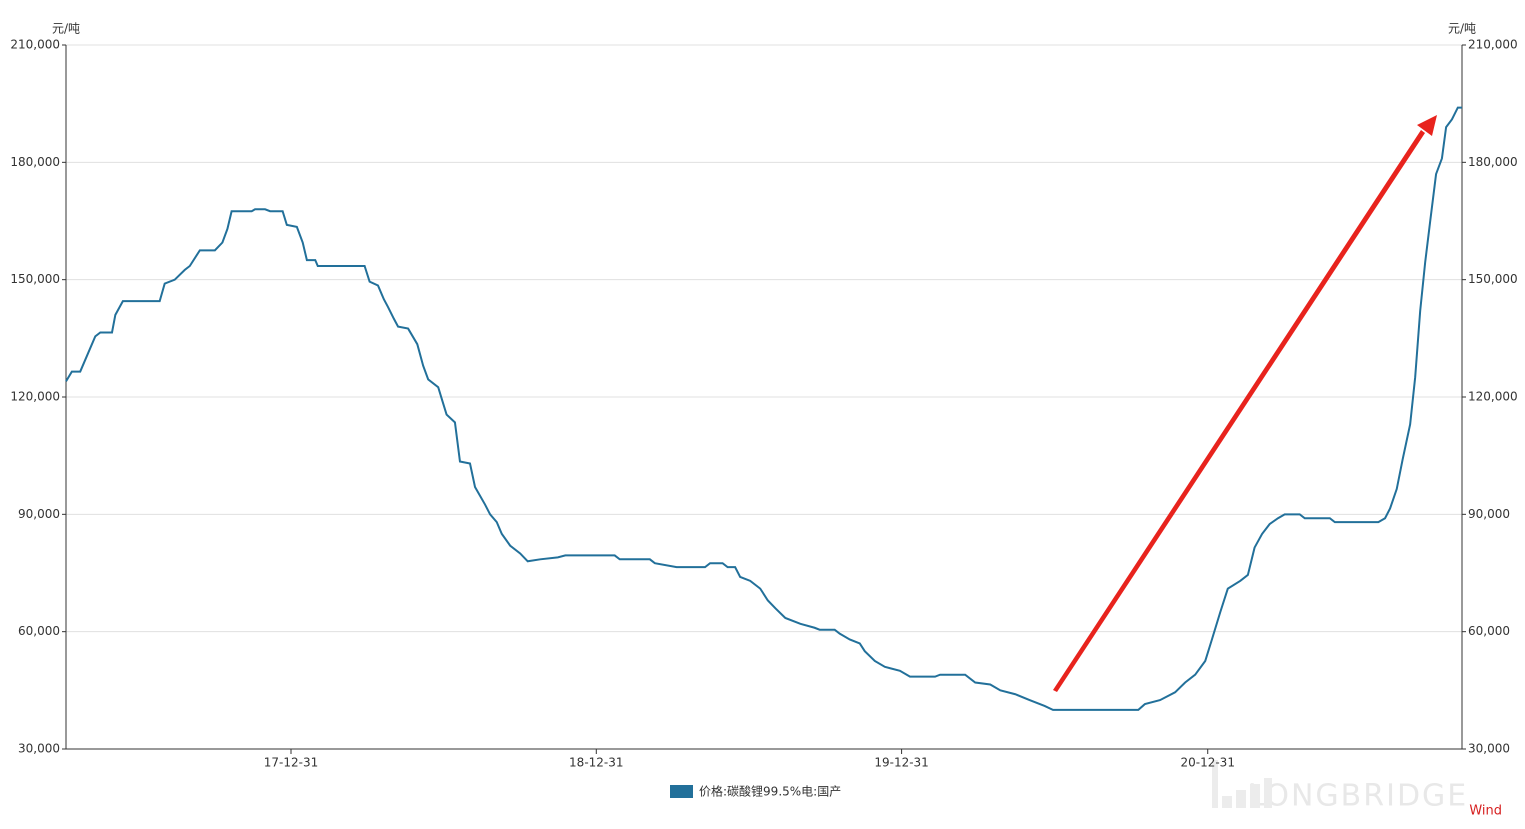  What do you see at coordinates (39, 749) in the screenshot?
I see `y-tick-label: 30,000` at bounding box center [39, 749].